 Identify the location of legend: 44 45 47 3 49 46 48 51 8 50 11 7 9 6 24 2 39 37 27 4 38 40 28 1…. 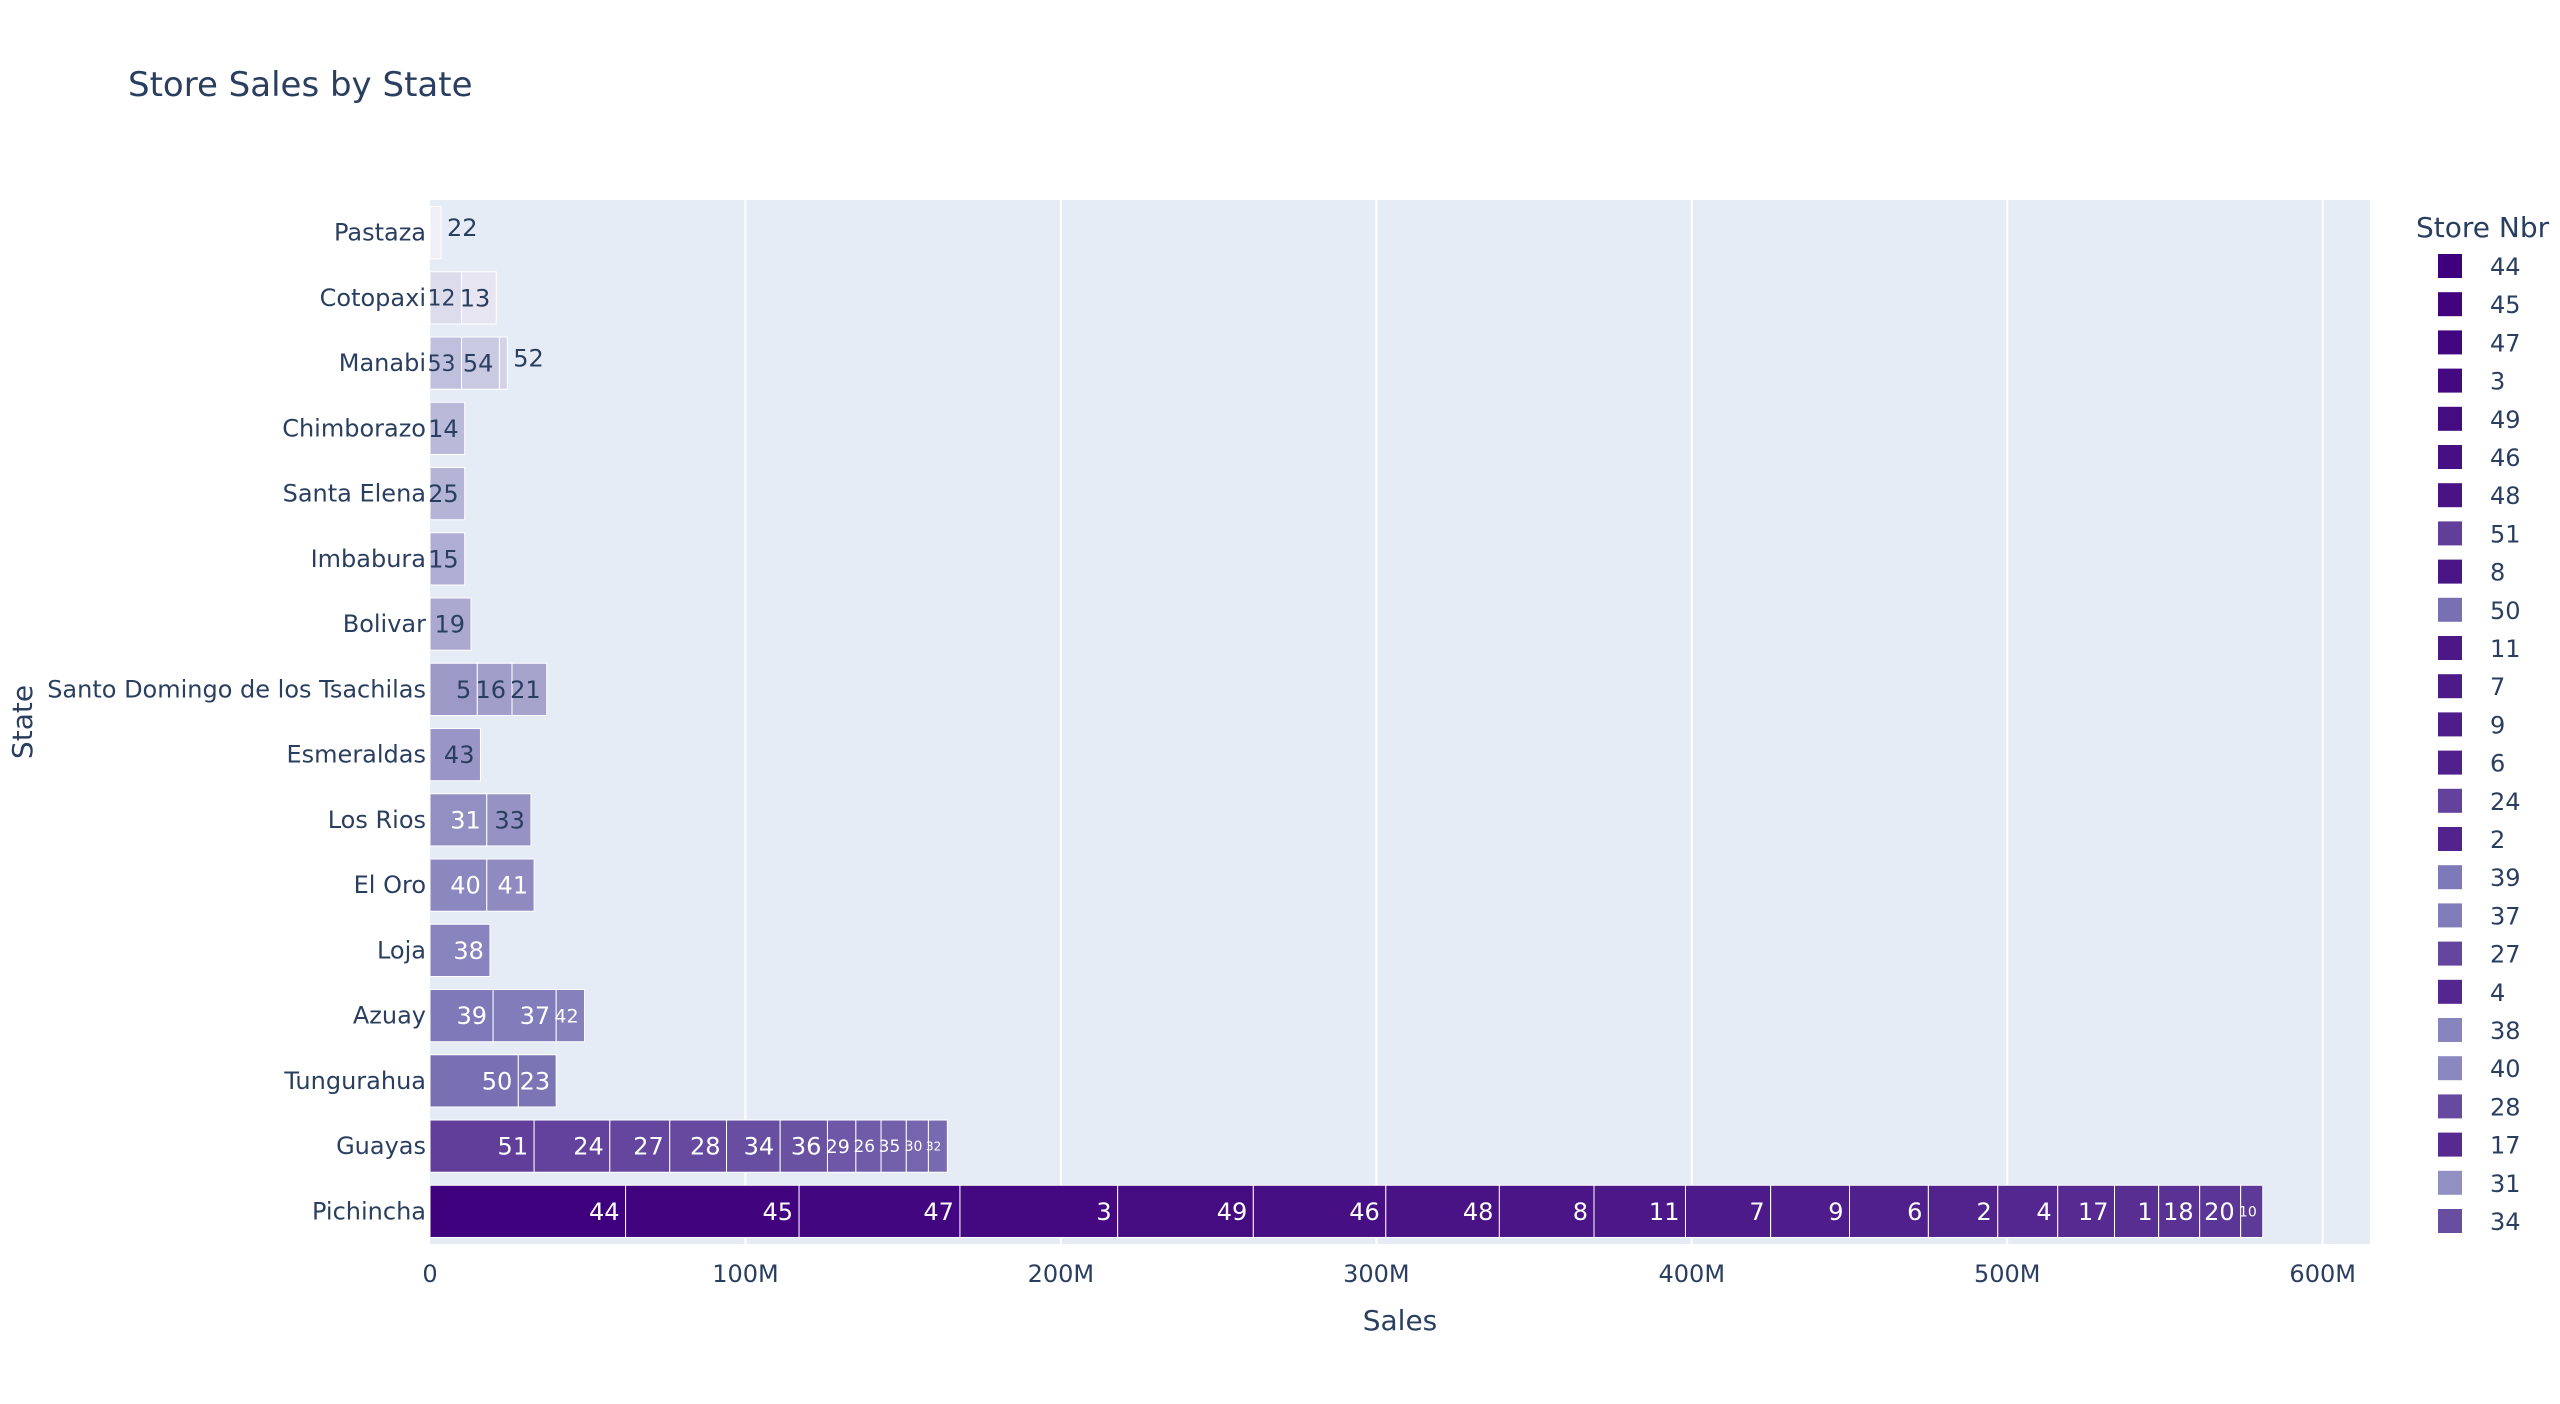
(2479, 744).